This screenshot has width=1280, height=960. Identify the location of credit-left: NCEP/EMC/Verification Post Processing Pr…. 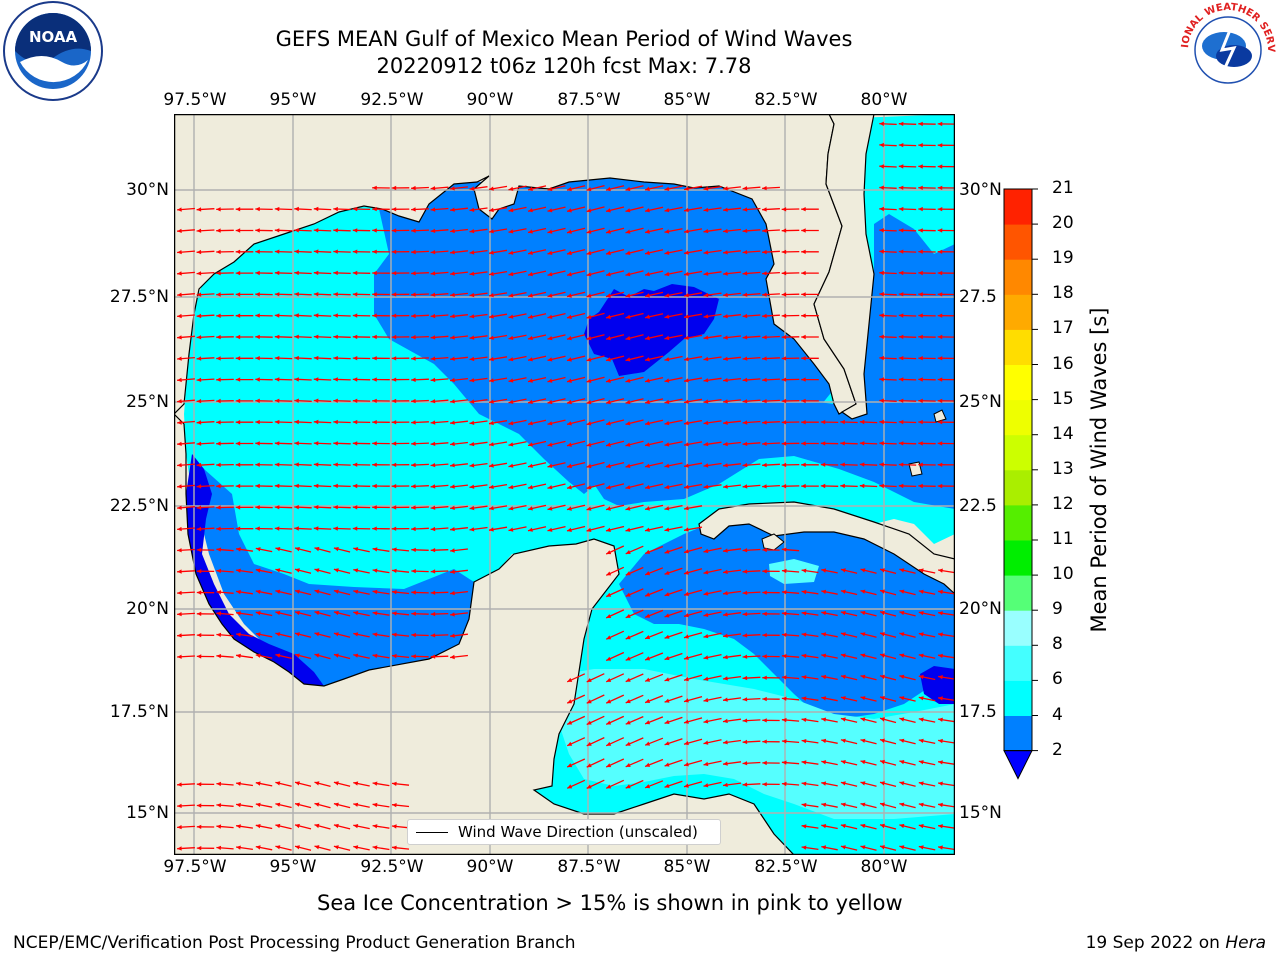
(294, 943).